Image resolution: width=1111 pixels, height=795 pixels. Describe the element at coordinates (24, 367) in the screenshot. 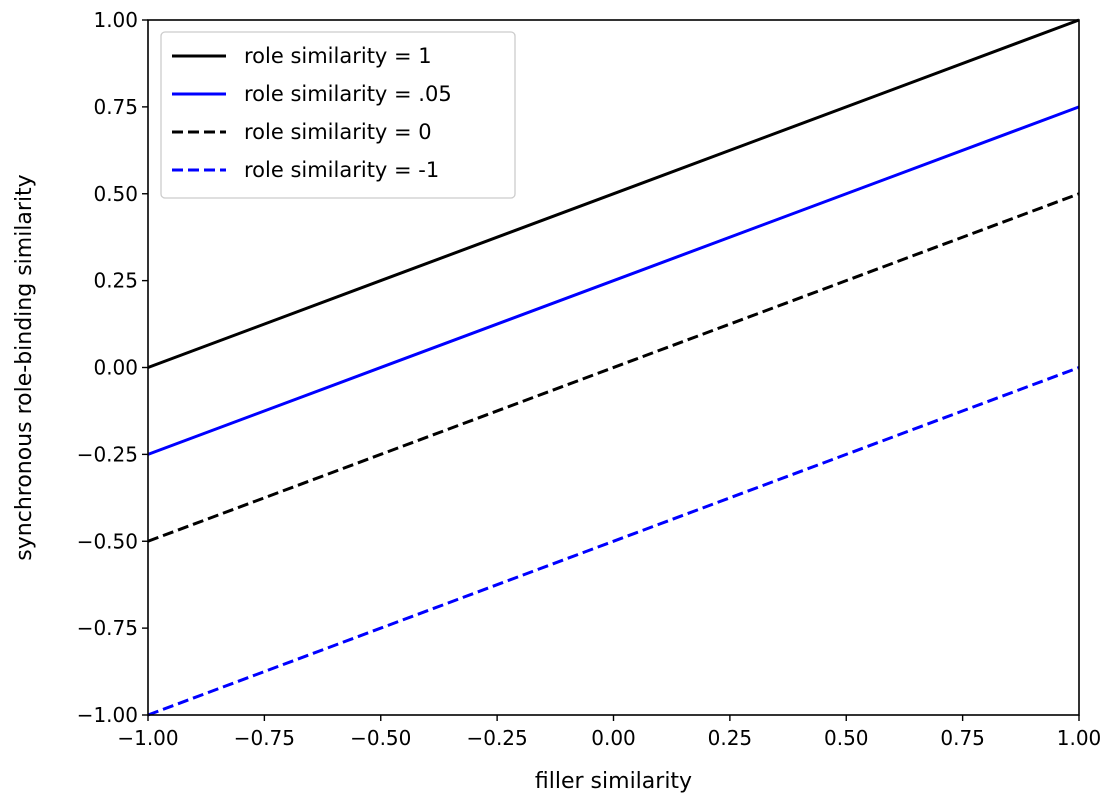

I see `y-axis-title: synchronous role-binding similarity` at that location.